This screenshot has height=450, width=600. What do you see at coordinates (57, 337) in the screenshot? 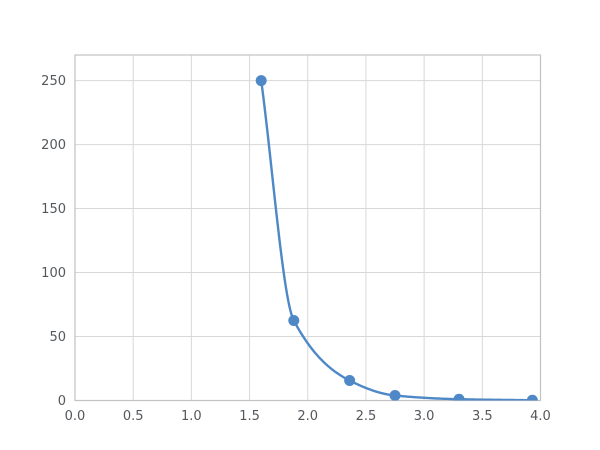
I see `y-tick-label: 50` at bounding box center [57, 337].